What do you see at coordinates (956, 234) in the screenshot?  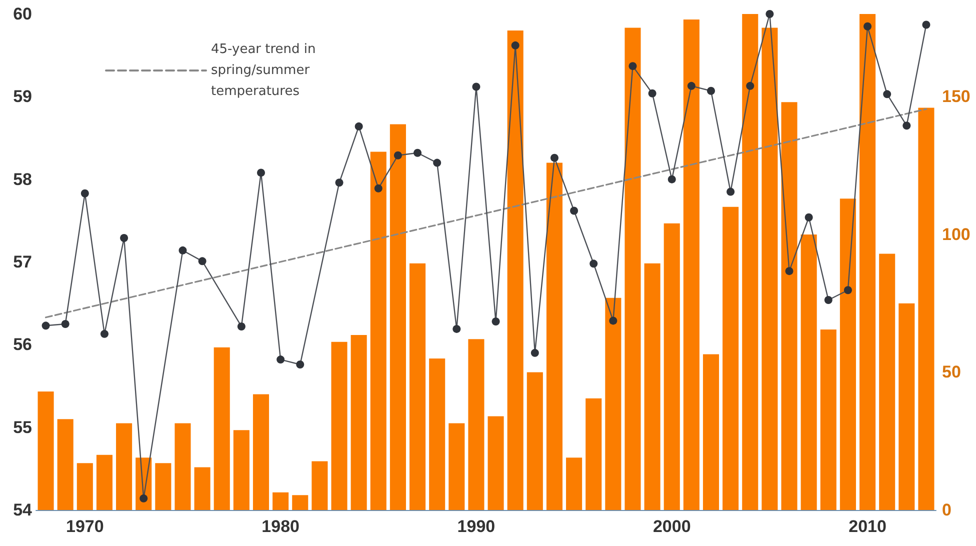 I see `y2-tick-label: 100` at bounding box center [956, 234].